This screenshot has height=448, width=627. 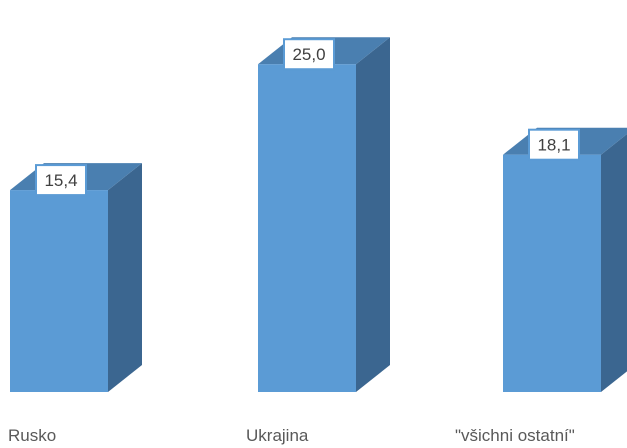 What do you see at coordinates (277, 435) in the screenshot?
I see `category-label-ukrajina: Ukrajina` at bounding box center [277, 435].